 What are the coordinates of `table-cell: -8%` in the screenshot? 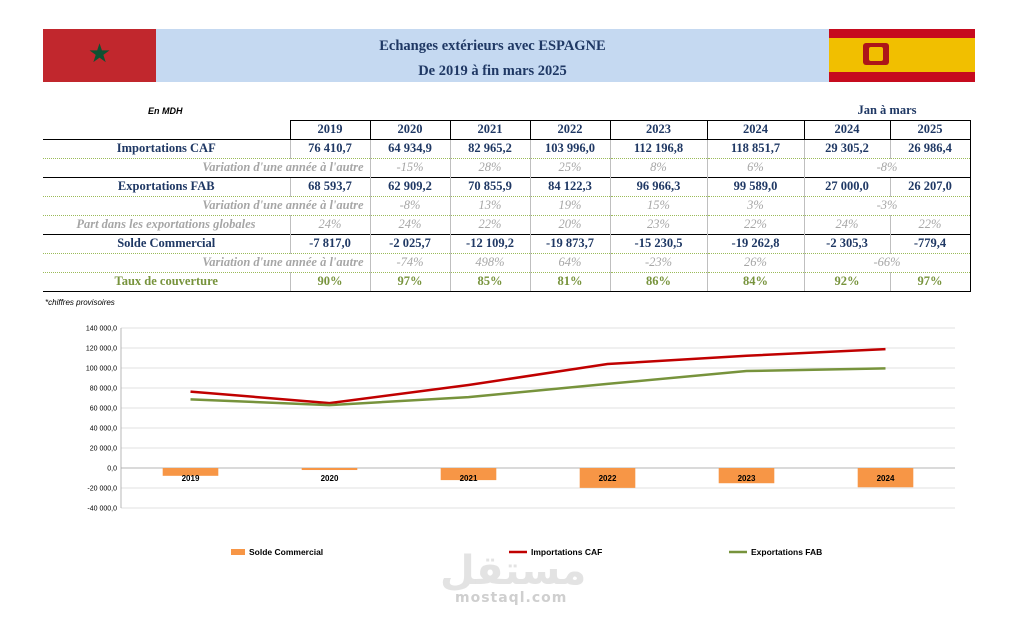 It's located at (409, 206).